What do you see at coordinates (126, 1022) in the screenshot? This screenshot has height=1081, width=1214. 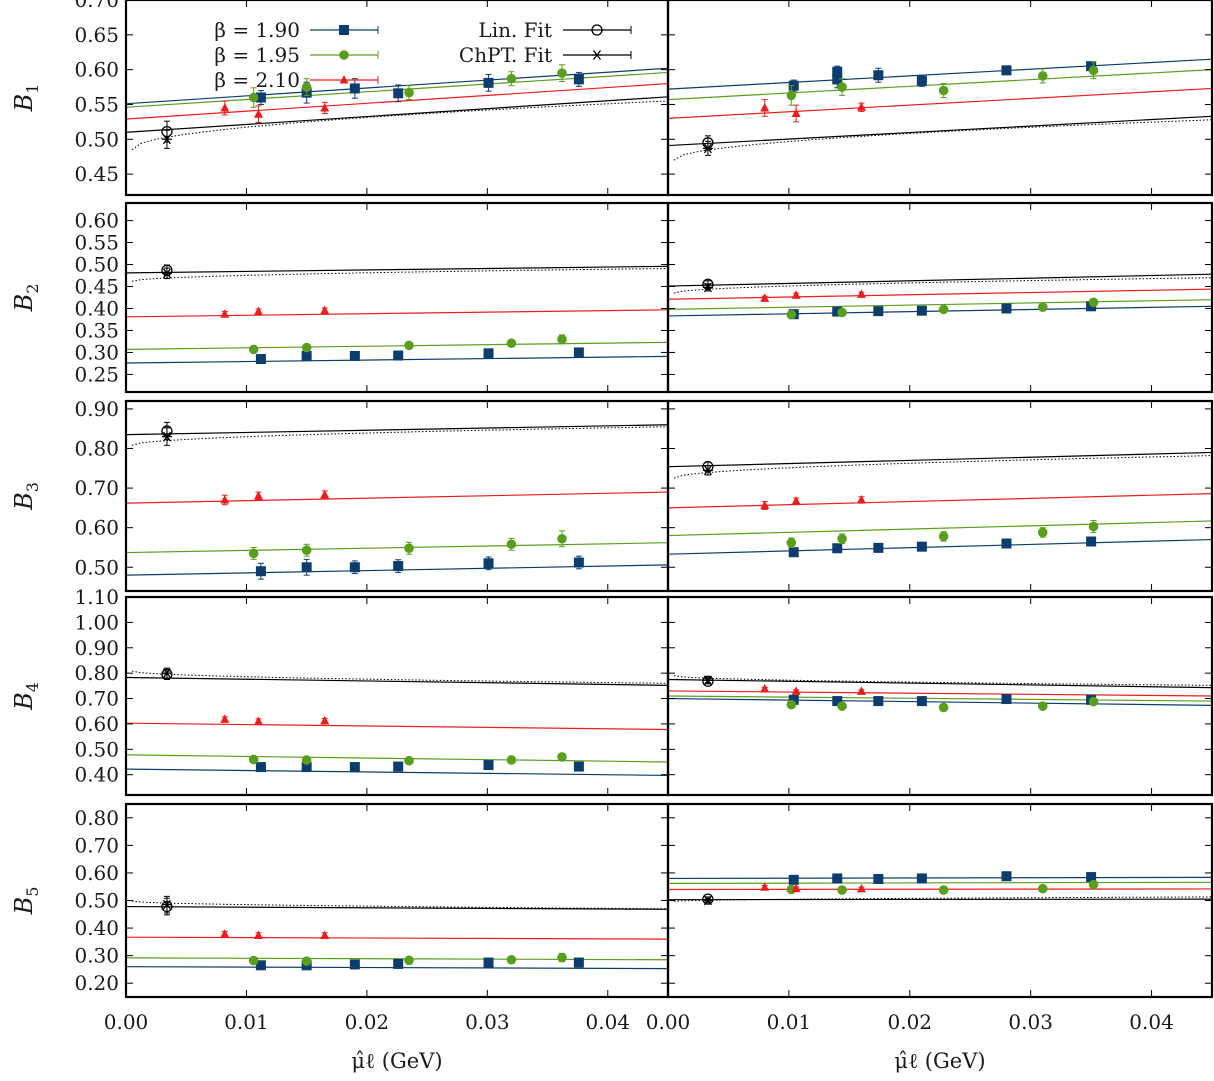 I see `x-tick-label: 0.00` at bounding box center [126, 1022].